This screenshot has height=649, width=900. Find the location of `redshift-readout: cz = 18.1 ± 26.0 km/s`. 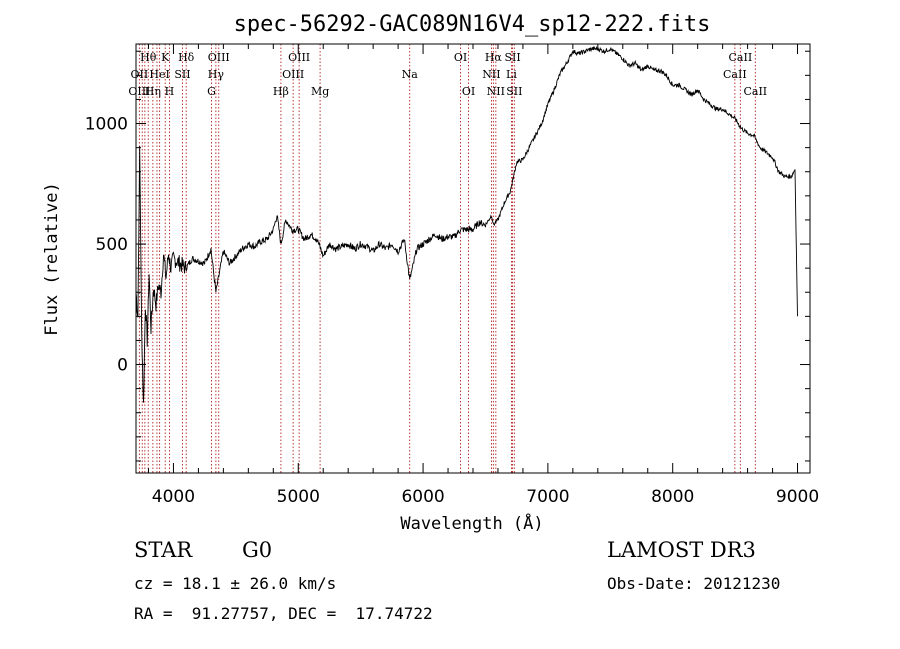

redshift-readout: cz = 18.1 ± 26.0 km/s is located at coordinates (235, 583).